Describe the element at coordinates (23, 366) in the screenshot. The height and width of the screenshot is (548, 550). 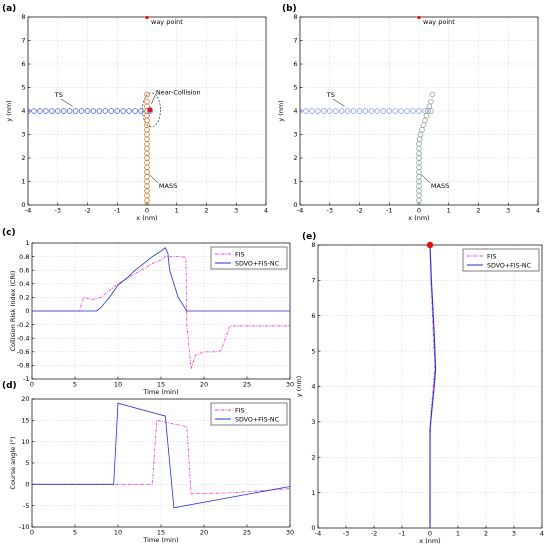
I see `y-tick-label: -0.8` at that location.